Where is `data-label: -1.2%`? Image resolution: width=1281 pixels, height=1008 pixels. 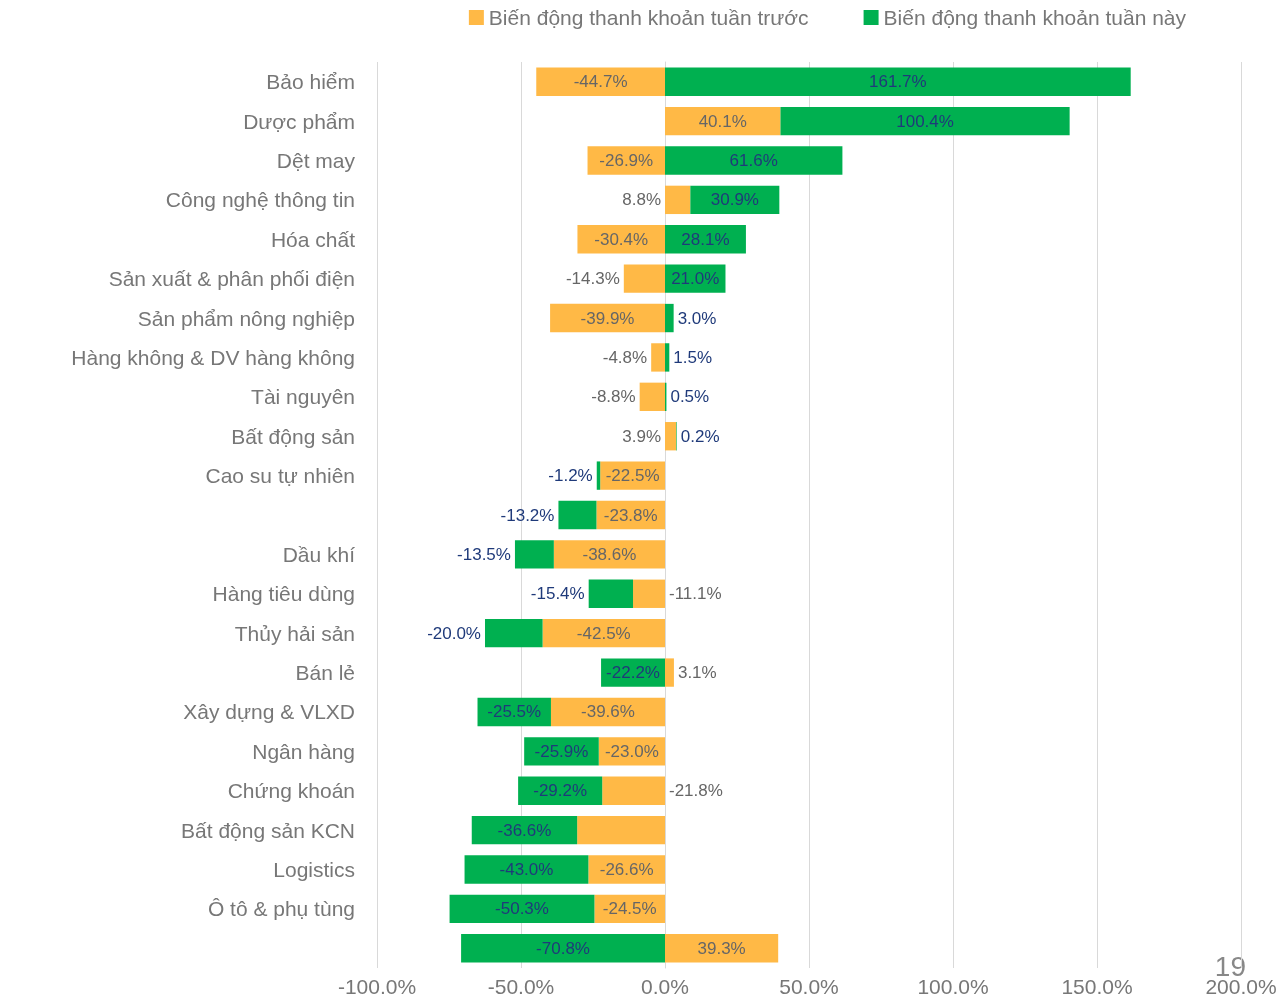 data-label: -1.2% is located at coordinates (570, 476).